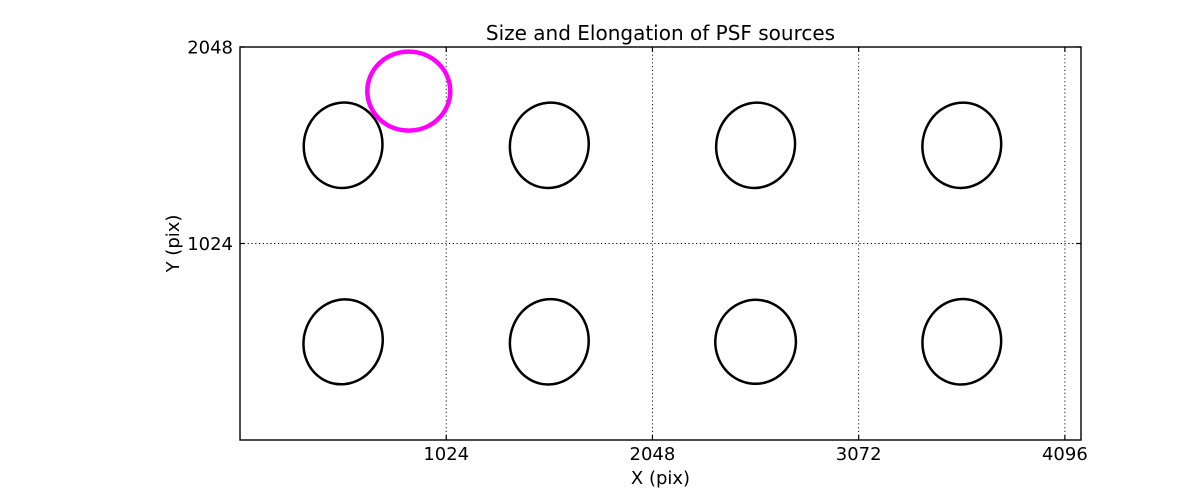 The image size is (1200, 490). What do you see at coordinates (660, 33) in the screenshot?
I see `plot-title: Size and Elongation of PSF sources` at bounding box center [660, 33].